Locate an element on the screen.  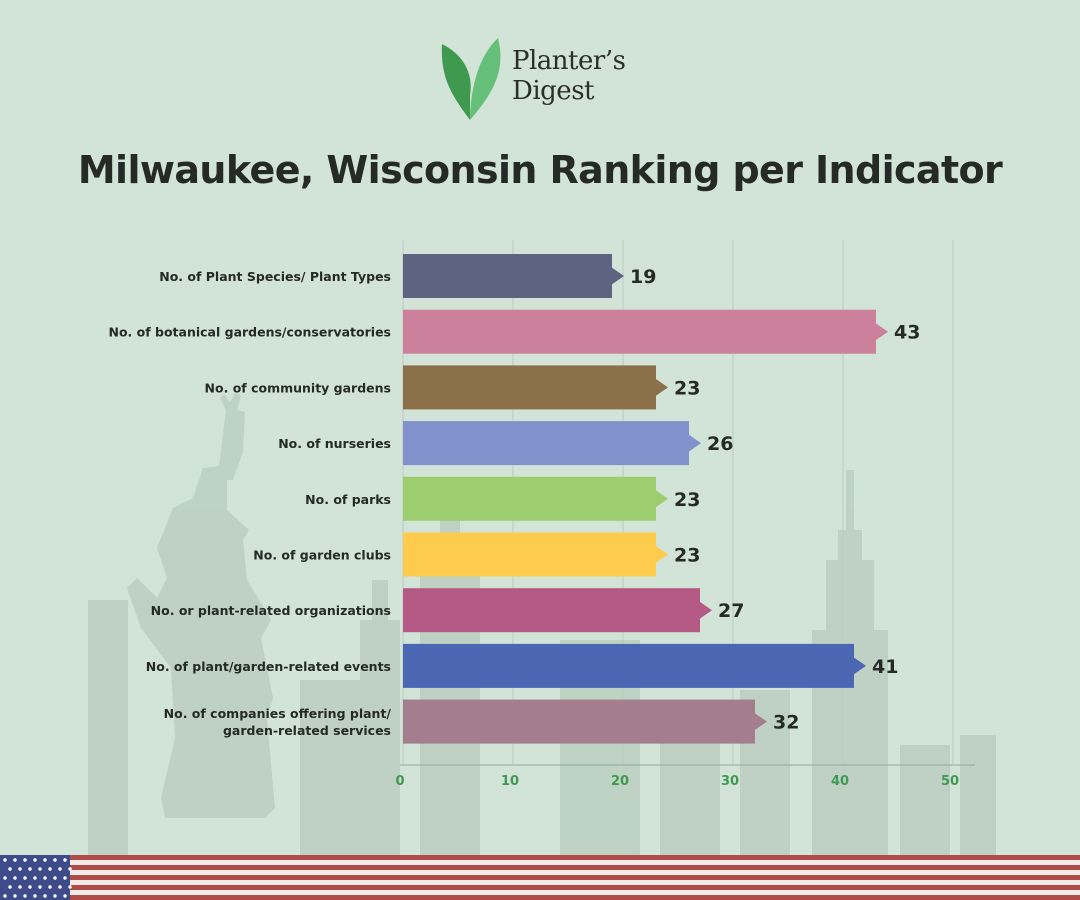
category-label: No. of community gardens is located at coordinates (298, 387).